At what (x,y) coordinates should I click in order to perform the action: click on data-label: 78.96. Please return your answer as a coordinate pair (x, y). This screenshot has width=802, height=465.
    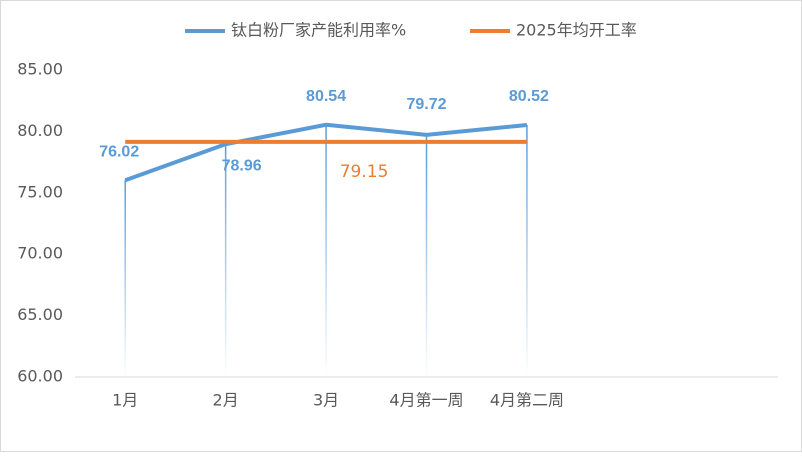
    Looking at the image, I should click on (242, 165).